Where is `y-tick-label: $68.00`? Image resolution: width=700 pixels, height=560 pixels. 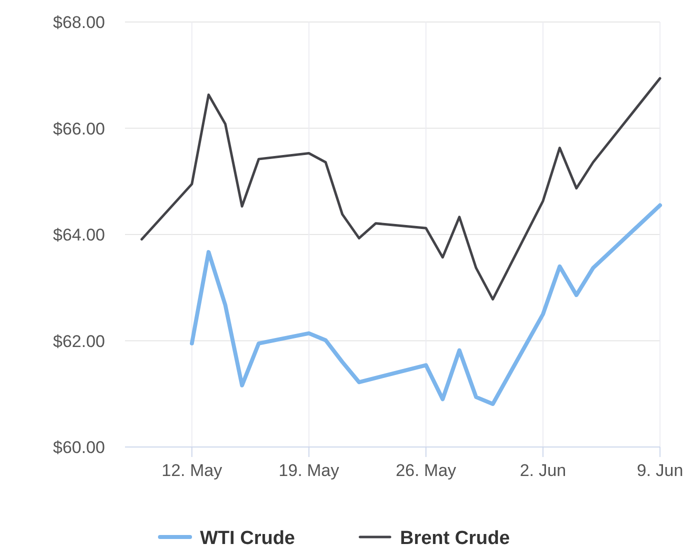 y-tick-label: $68.00 is located at coordinates (79, 22).